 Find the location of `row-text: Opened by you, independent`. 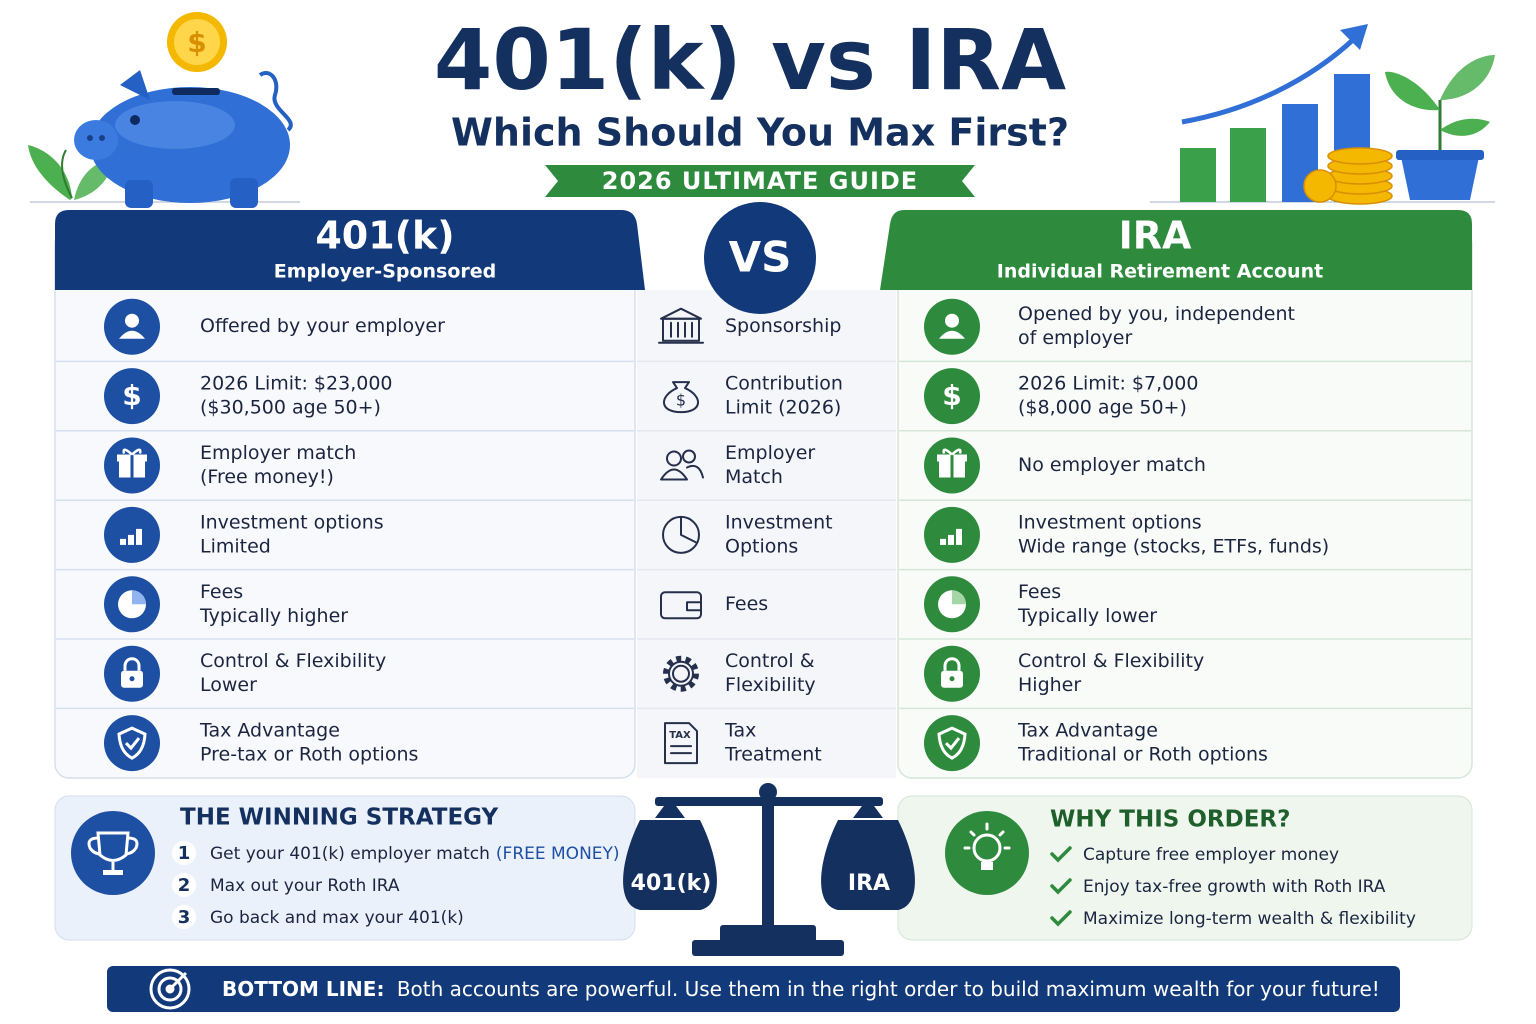

row-text: Opened by you, independent is located at coordinates (1156, 314).